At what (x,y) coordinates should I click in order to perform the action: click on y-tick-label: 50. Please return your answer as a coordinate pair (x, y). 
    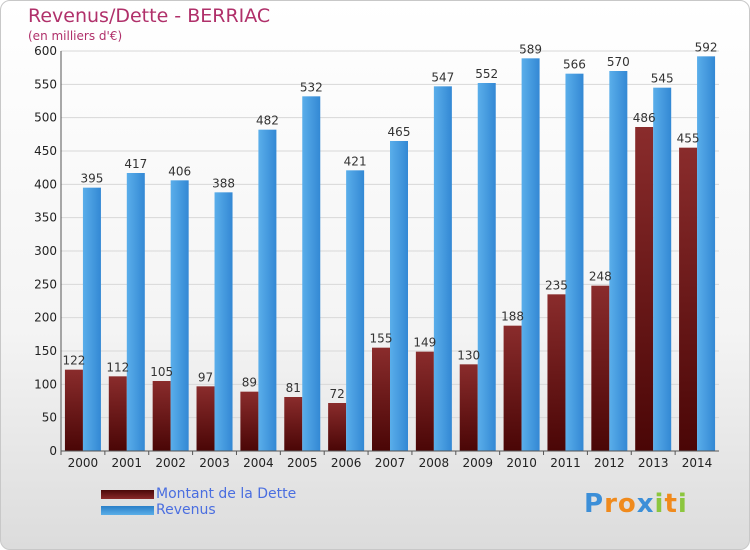
    Looking at the image, I should click on (49, 418).